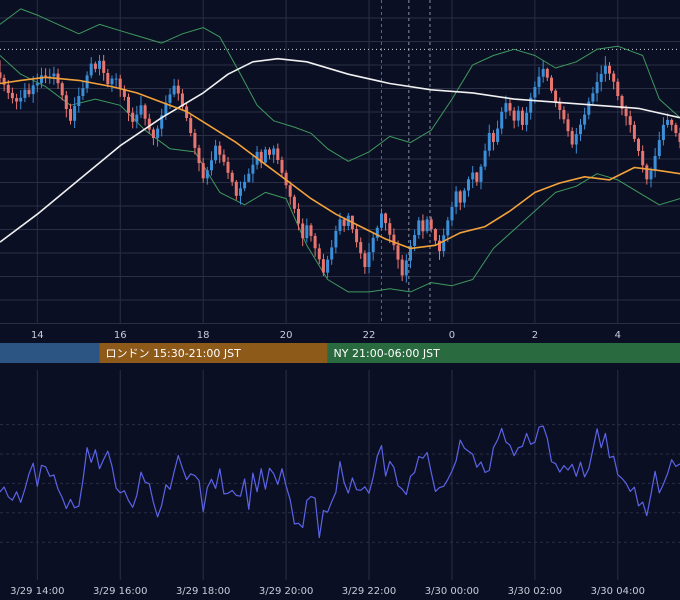  What do you see at coordinates (535, 591) in the screenshot?
I see `oscillator-x-tick-label: 3/30 02:00` at bounding box center [535, 591].